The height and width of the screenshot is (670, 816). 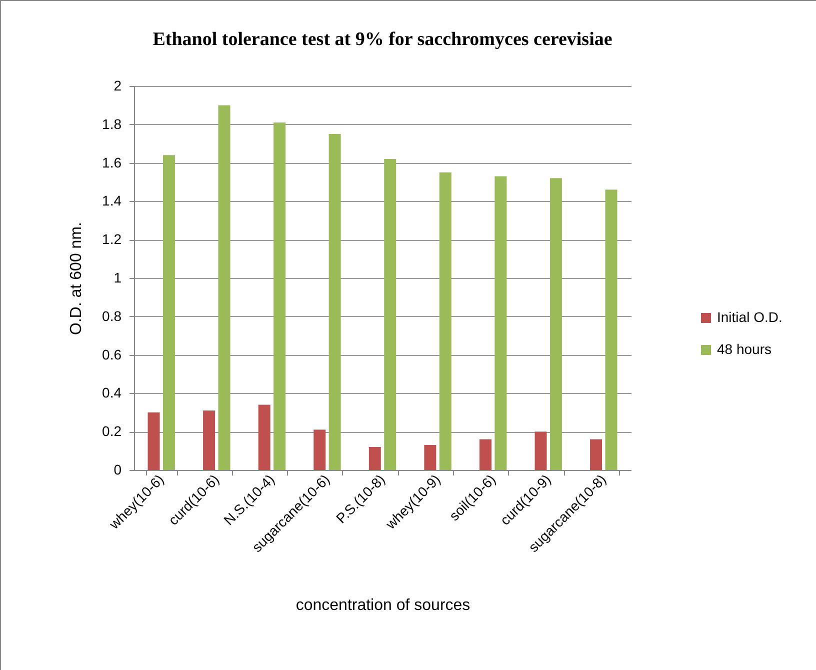 What do you see at coordinates (112, 200) in the screenshot?
I see `y-tick-label: 1.4` at bounding box center [112, 200].